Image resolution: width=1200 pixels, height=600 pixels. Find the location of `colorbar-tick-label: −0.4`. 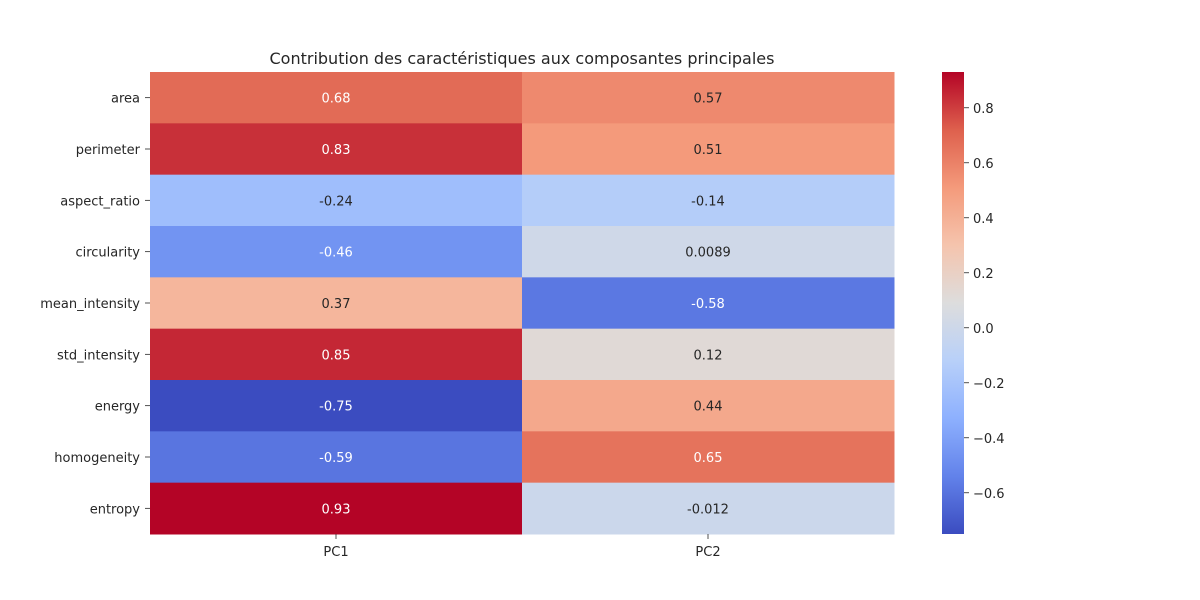

colorbar-tick-label: −0.4 is located at coordinates (989, 439).